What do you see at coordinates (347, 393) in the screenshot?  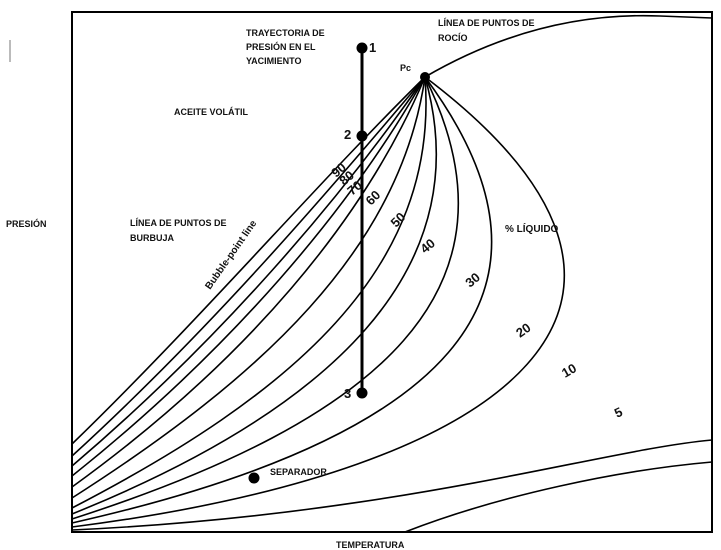 I see `path-point-3-label: 3` at bounding box center [347, 393].